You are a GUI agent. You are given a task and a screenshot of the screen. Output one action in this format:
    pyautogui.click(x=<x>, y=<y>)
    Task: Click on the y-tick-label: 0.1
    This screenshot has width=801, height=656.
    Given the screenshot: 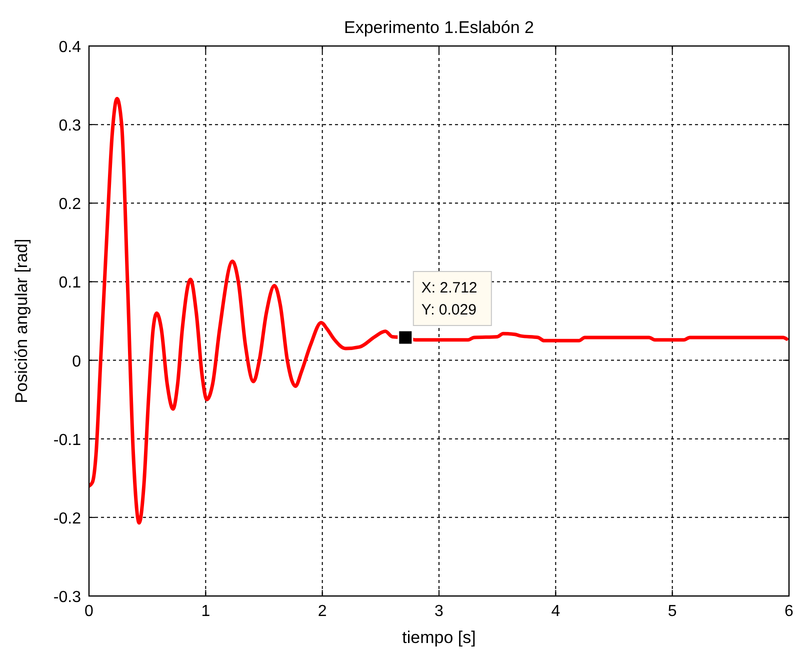 What is the action you would take?
    pyautogui.click(x=70, y=283)
    